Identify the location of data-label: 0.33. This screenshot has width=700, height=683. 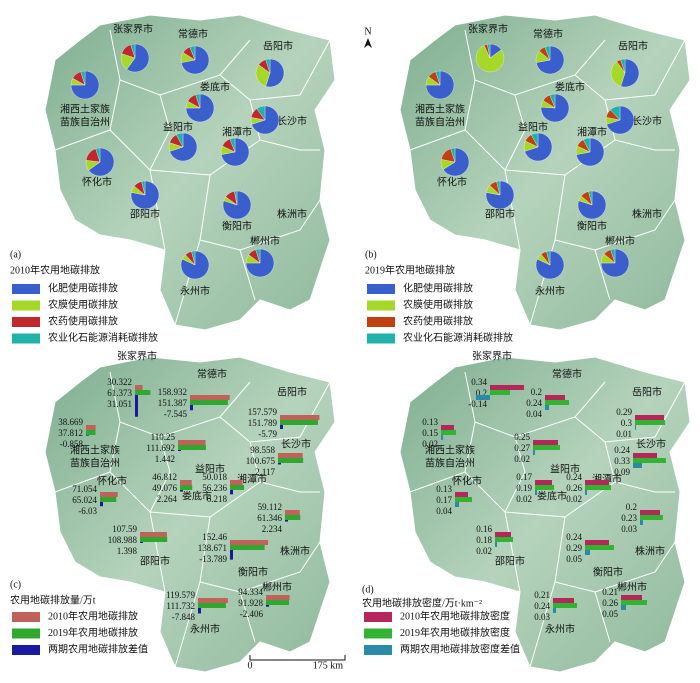
(622, 461).